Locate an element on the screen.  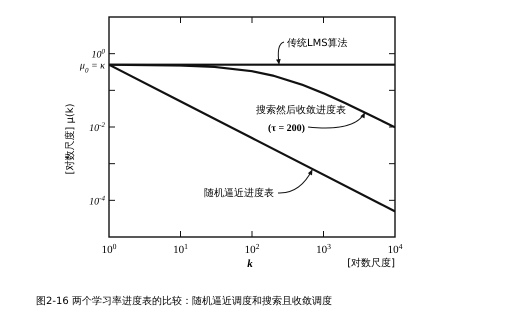
annotation: 传统LMS算法 is located at coordinates (317, 43).